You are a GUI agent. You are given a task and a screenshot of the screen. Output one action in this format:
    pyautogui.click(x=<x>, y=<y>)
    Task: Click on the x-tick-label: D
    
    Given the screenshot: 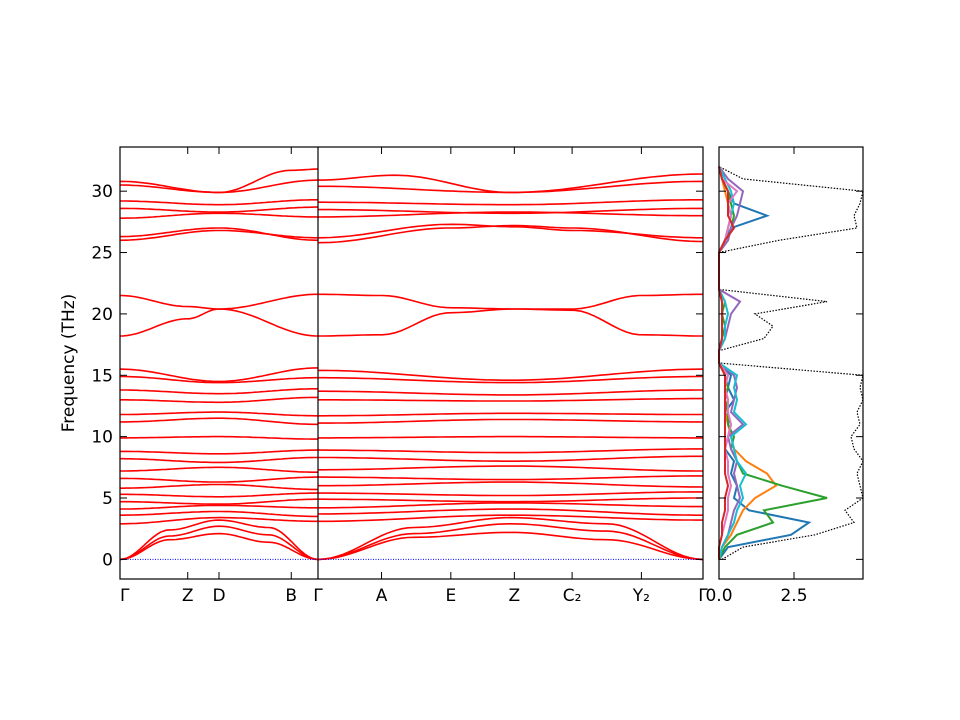 What is the action you would take?
    pyautogui.click(x=218, y=596)
    